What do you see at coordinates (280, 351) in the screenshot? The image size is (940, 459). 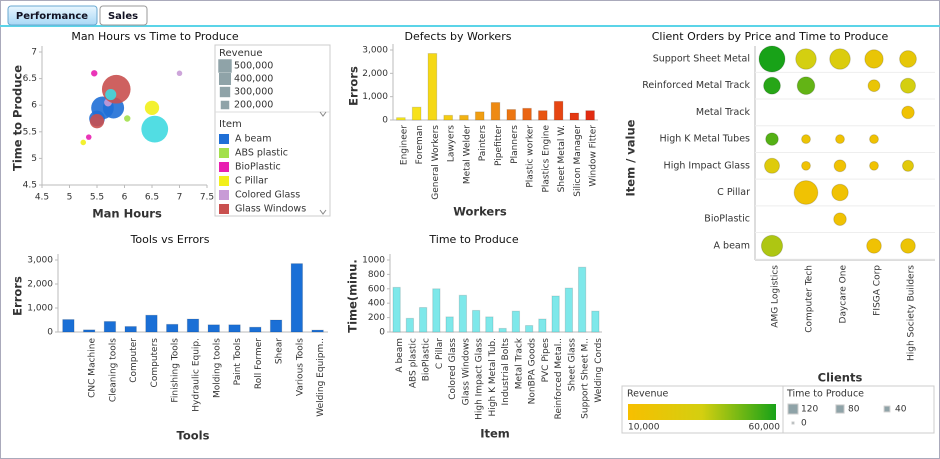 I see `x-tick-label: Shear` at bounding box center [280, 351].